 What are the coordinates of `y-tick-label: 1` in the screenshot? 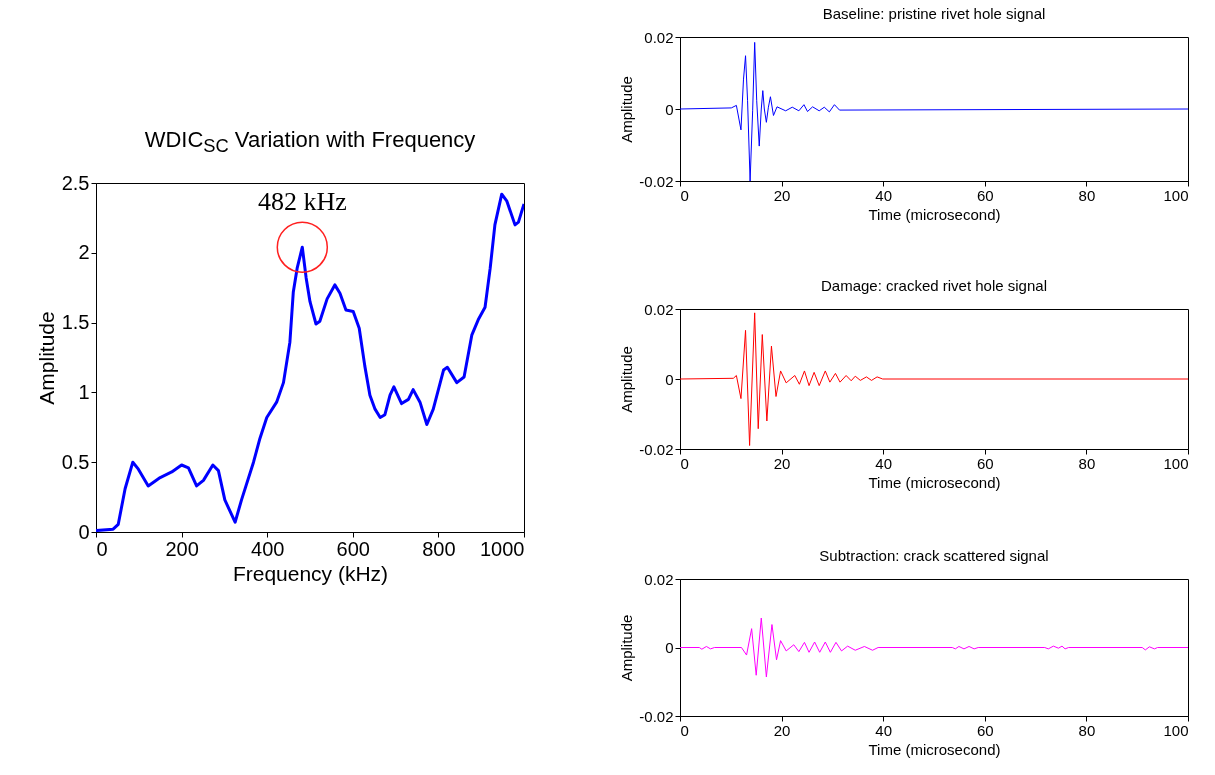 It's located at (84, 391).